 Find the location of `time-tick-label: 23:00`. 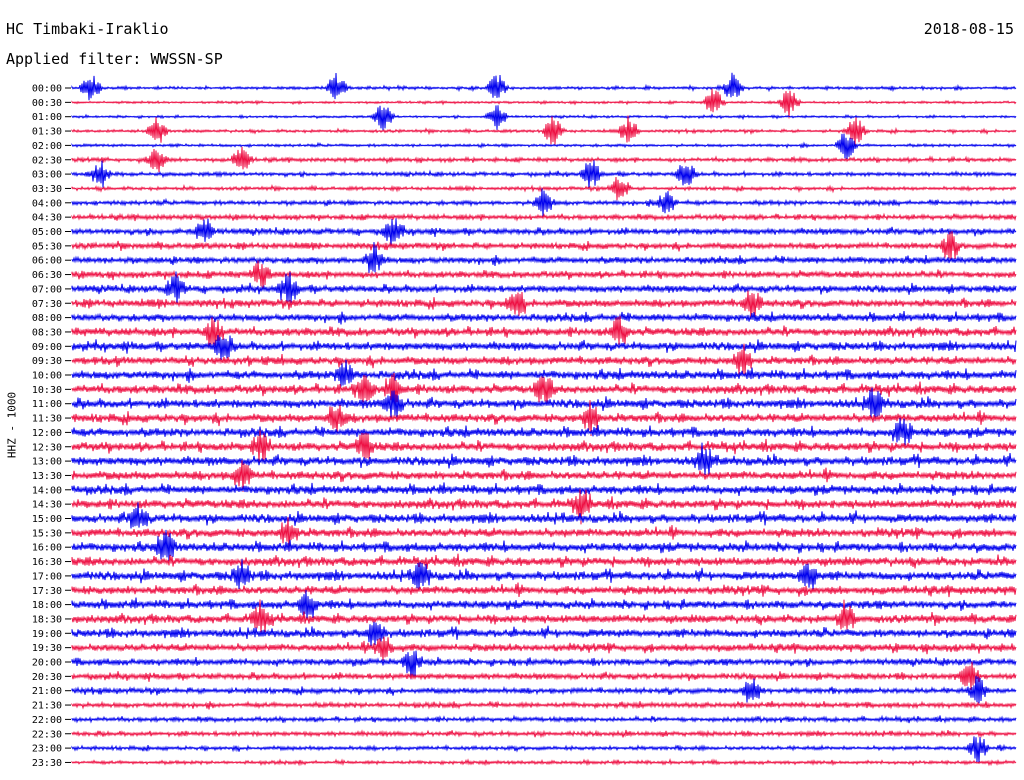

time-tick-label: 23:00 is located at coordinates (47, 749).